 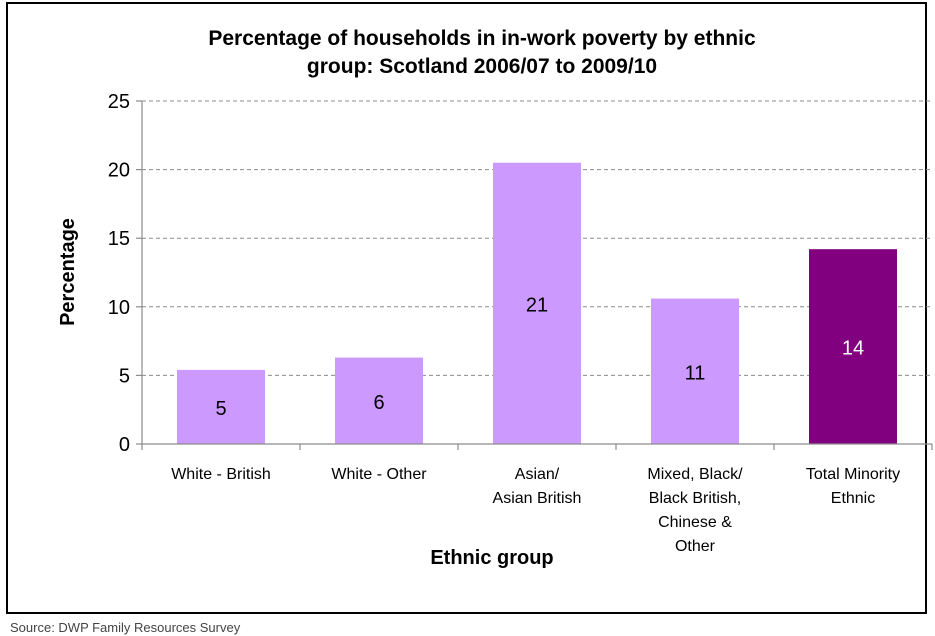 I want to click on category-label: White - Other, so click(x=379, y=474).